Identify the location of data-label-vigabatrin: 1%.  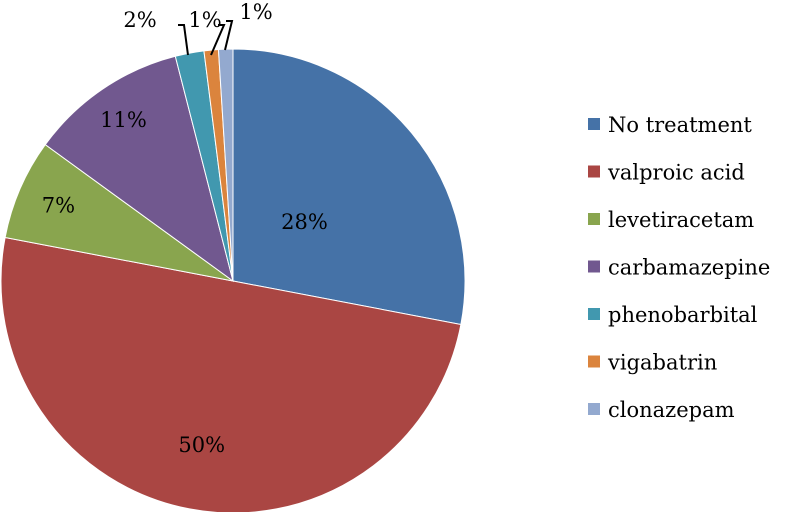
(204, 20).